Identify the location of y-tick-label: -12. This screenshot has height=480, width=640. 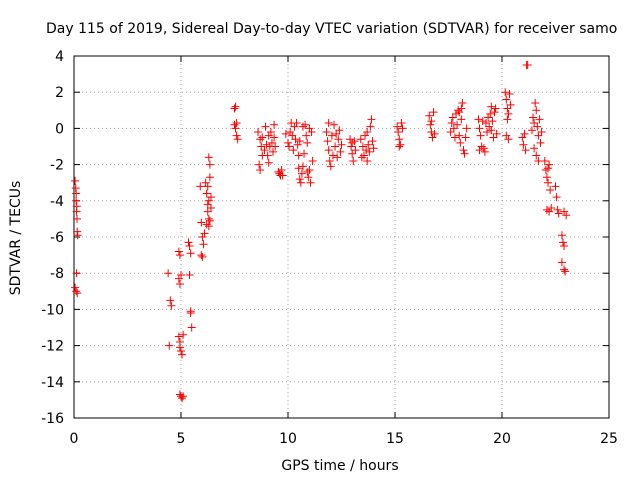
(52, 347).